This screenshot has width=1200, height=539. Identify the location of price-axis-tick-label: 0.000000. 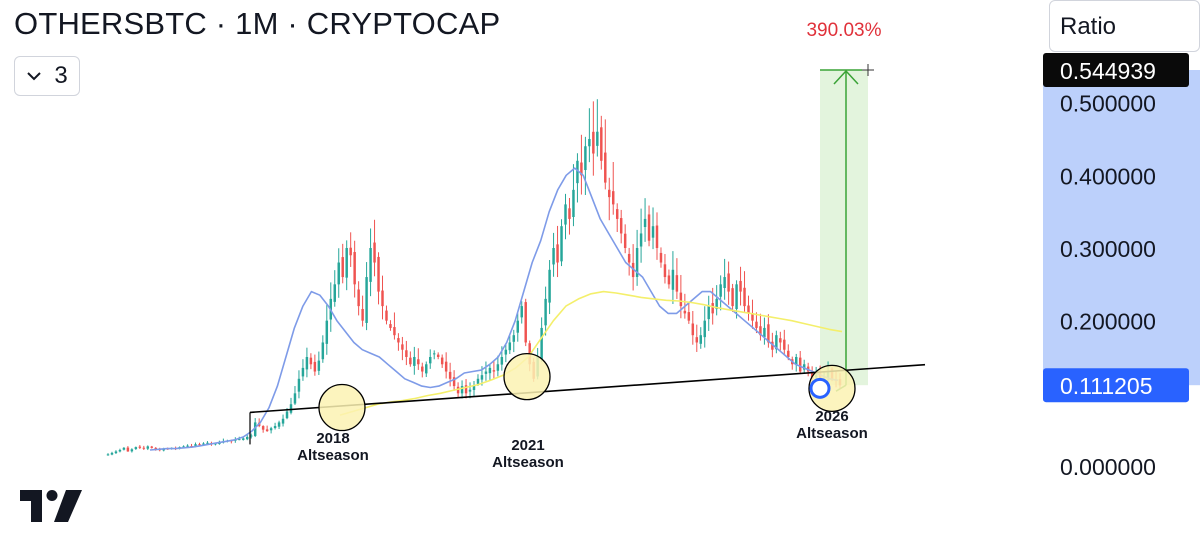
(1108, 467).